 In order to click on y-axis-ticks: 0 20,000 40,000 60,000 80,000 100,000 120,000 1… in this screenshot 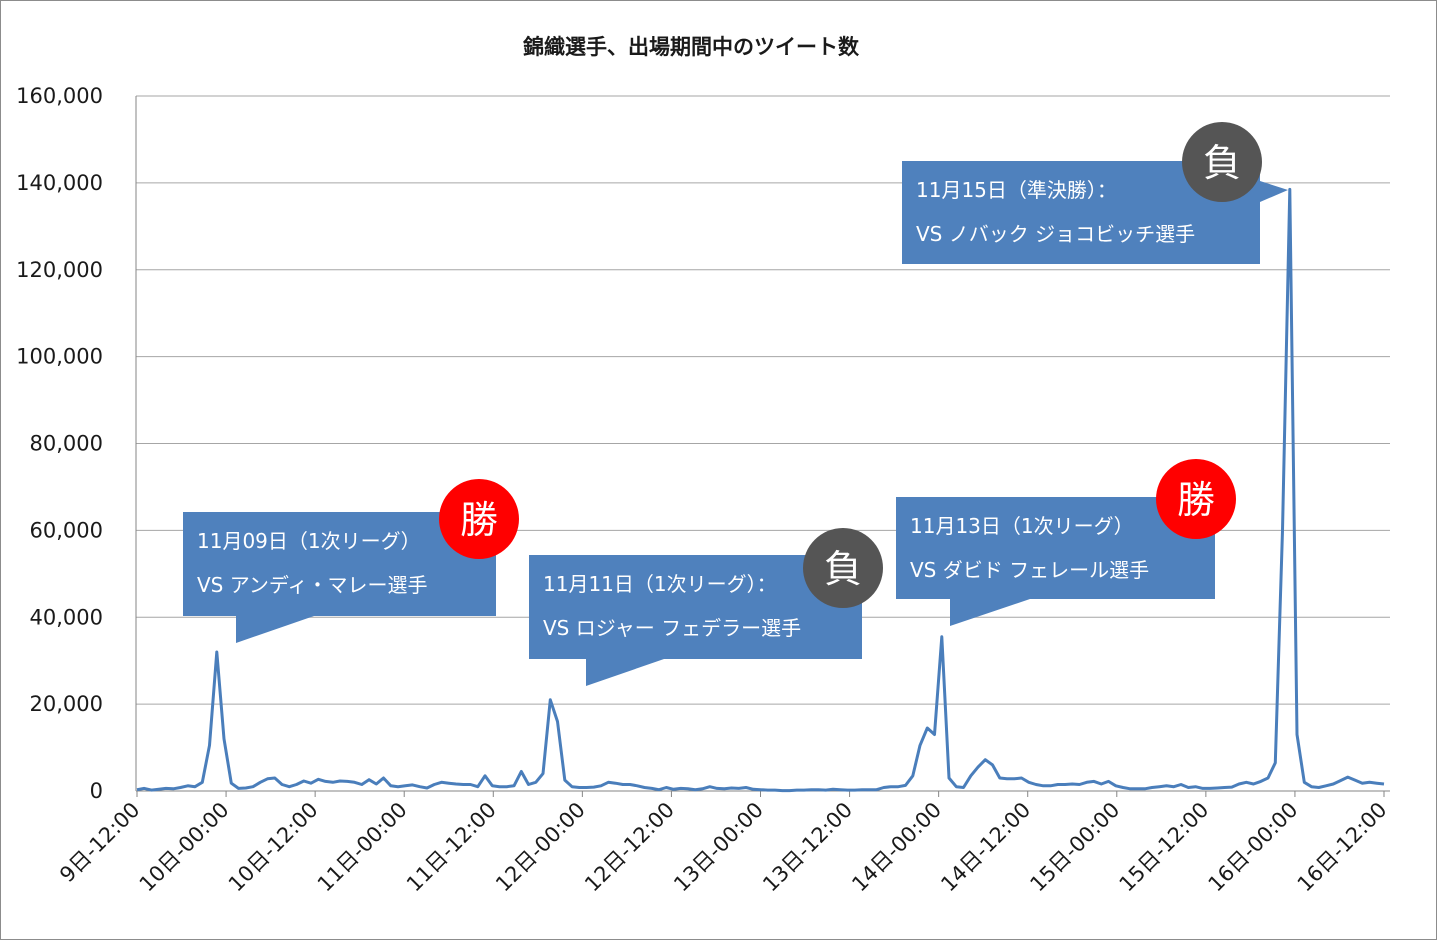, I will do `click(59, 443)`.